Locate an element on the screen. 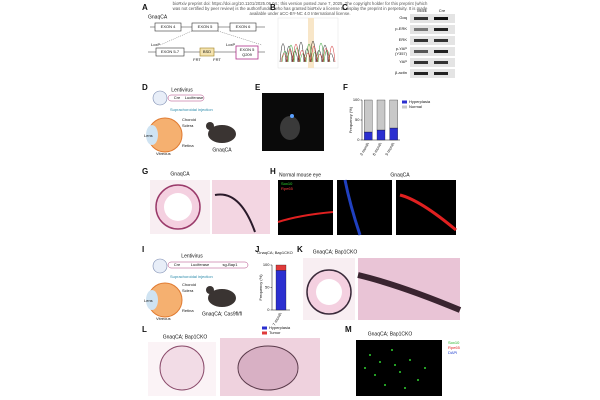  pigment-layer is located at coordinates (235, 213).